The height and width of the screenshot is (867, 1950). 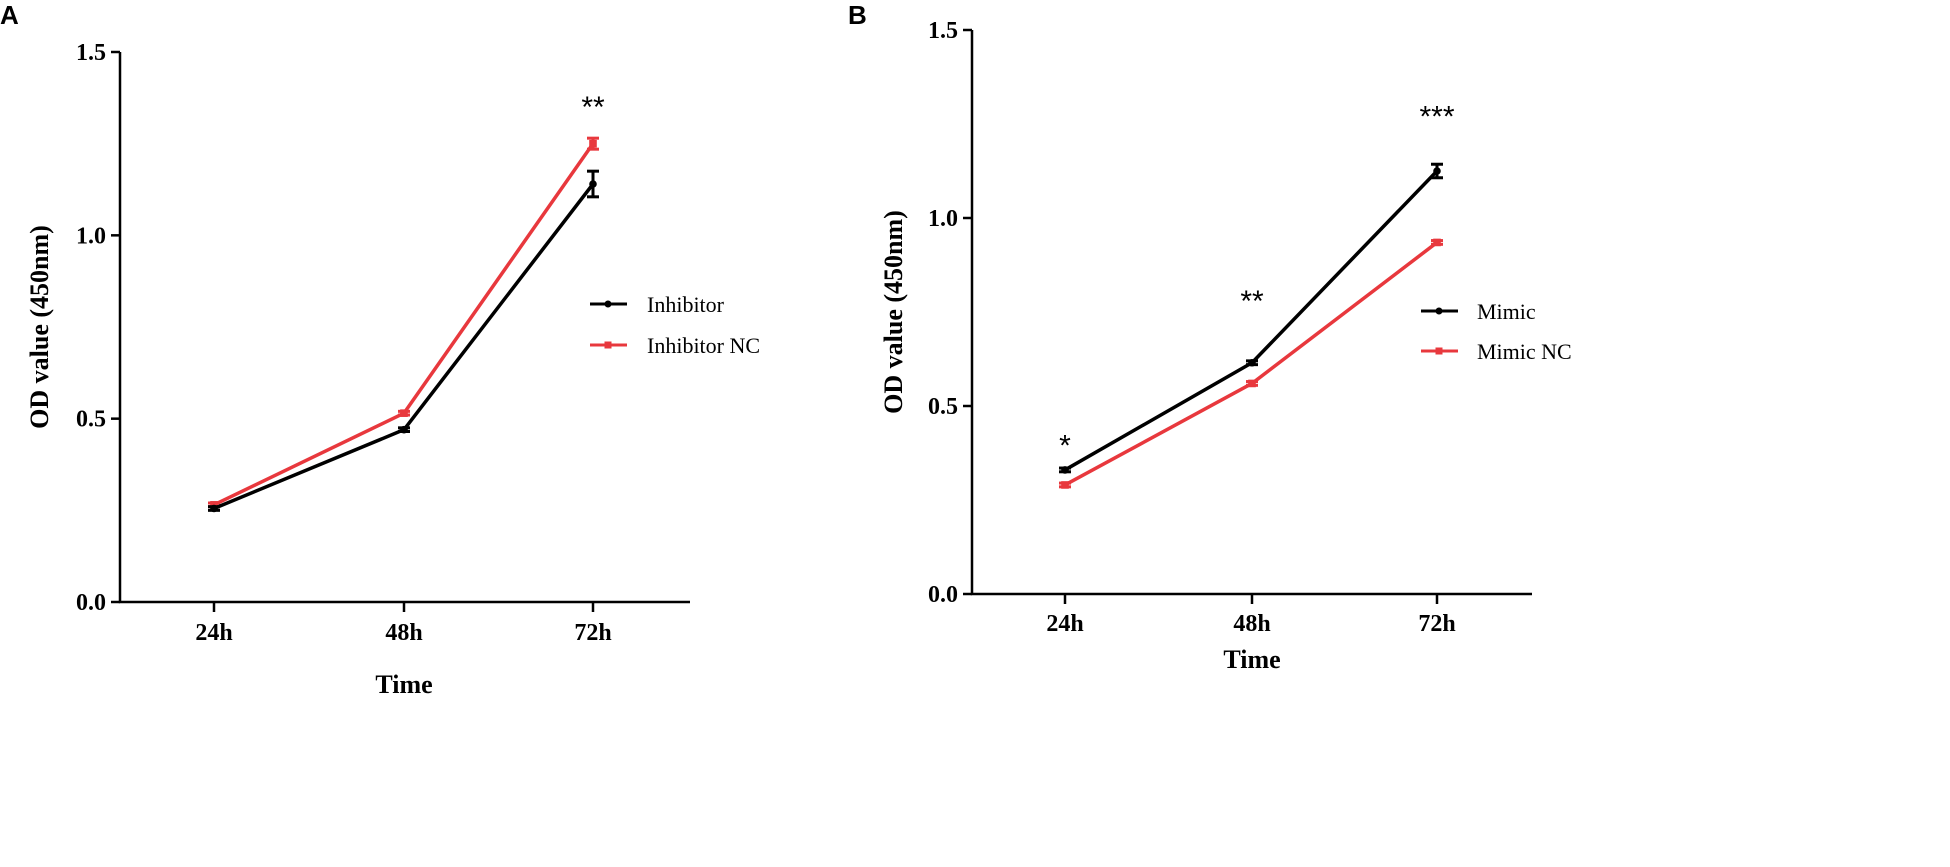 I want to click on significance-a-0: **, so click(x=593, y=107).